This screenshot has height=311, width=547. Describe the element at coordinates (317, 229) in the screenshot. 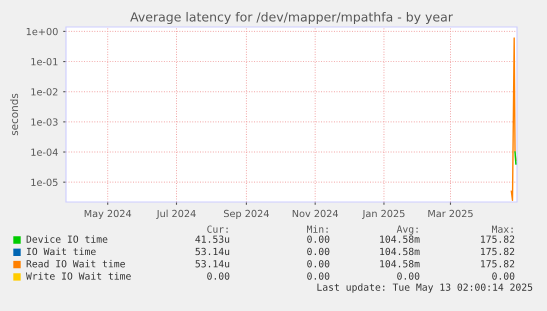

I see `text: Min:` at that location.